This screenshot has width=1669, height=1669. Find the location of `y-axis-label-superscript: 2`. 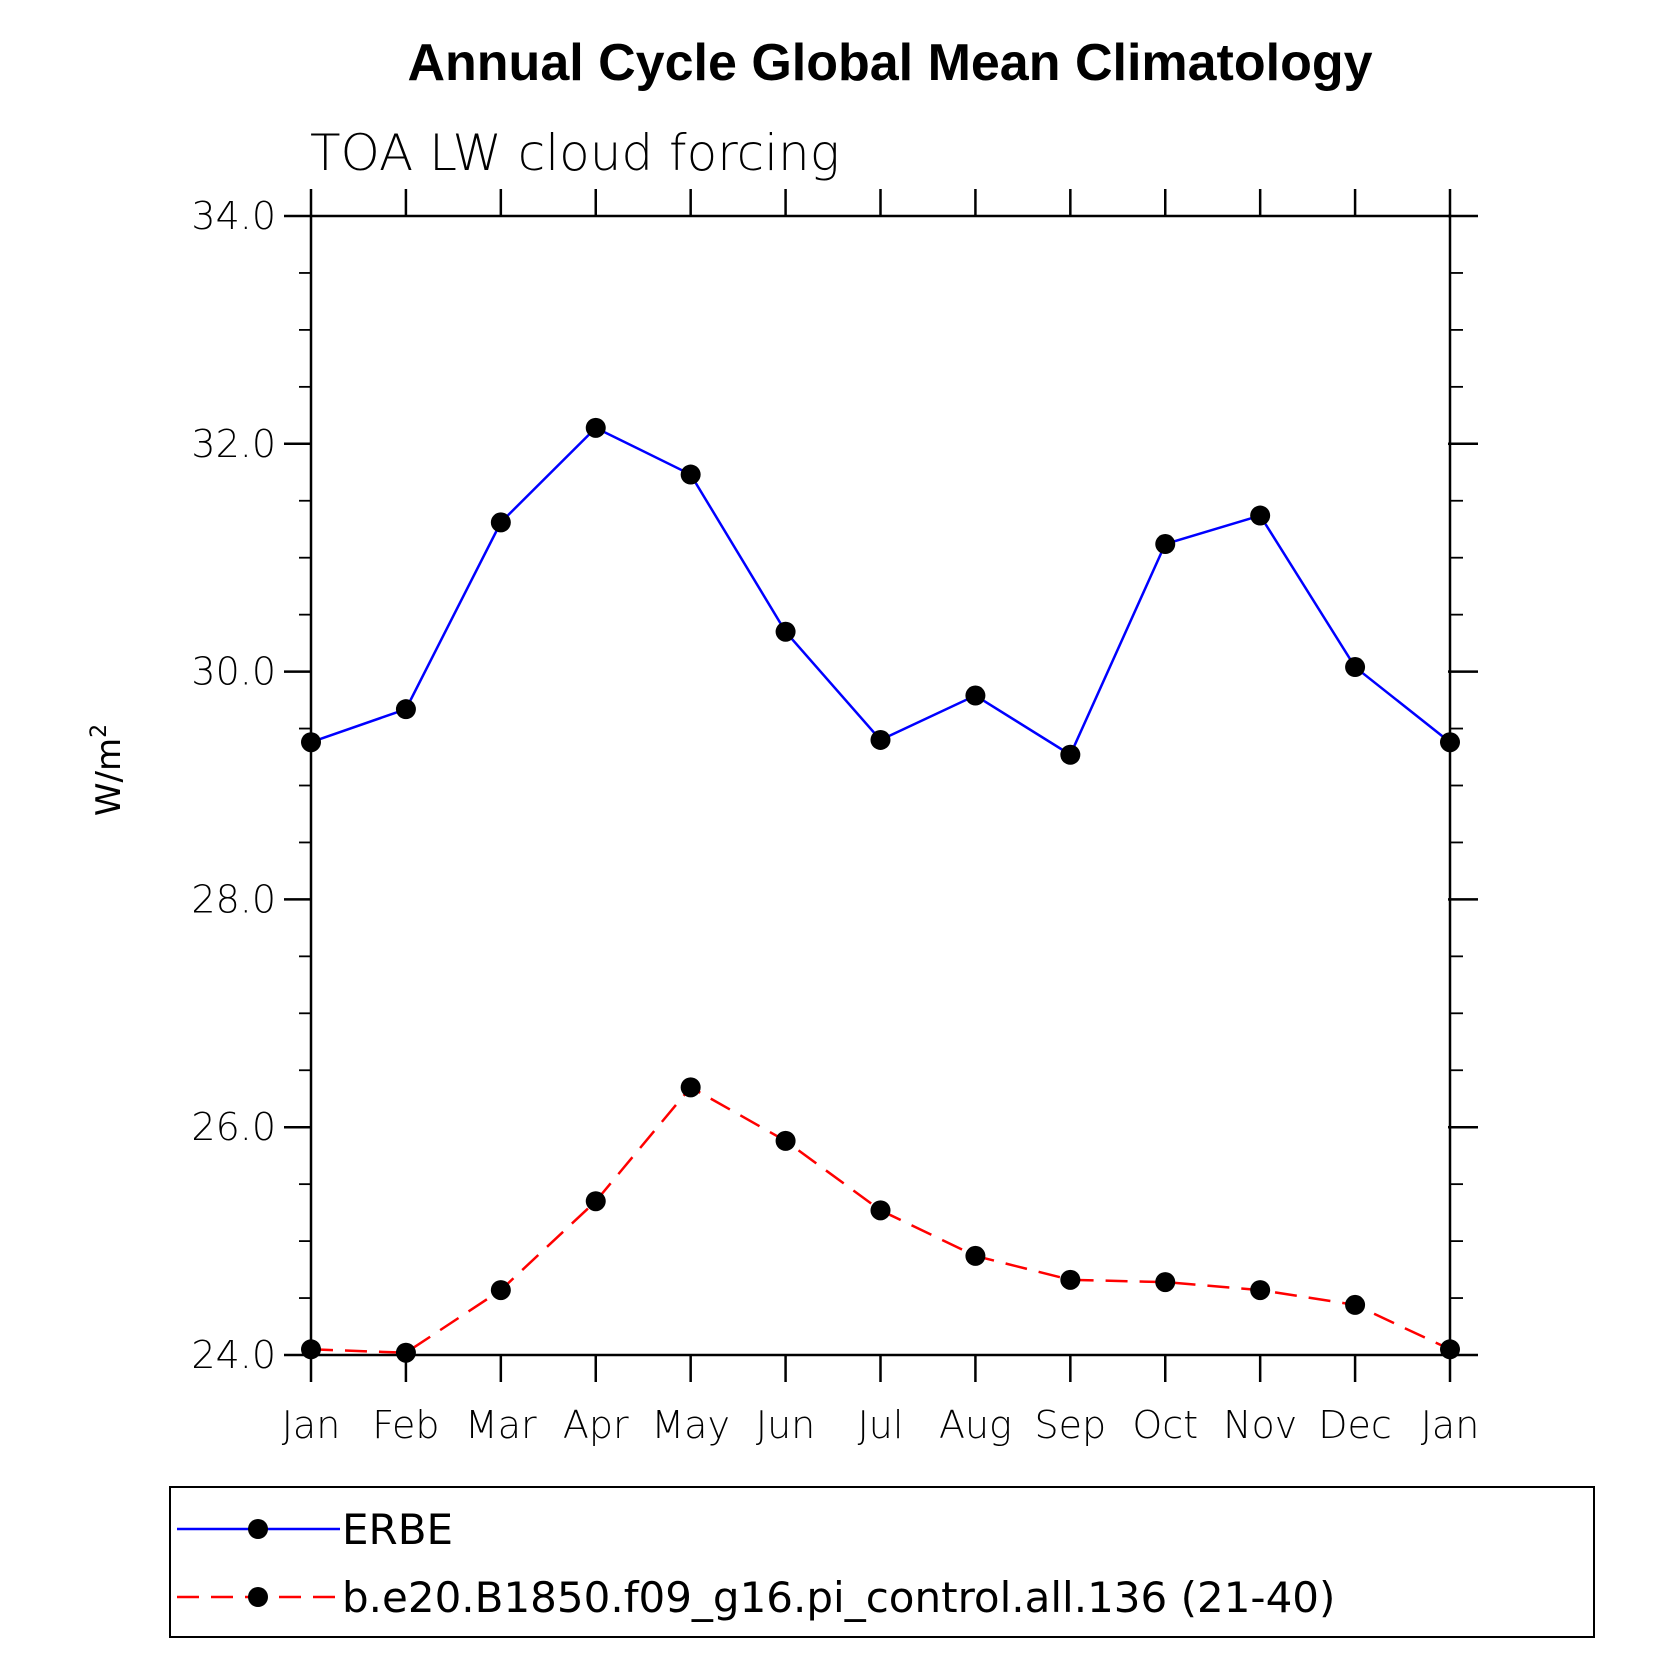

y-axis-label-superscript: 2 is located at coordinates (99, 731).